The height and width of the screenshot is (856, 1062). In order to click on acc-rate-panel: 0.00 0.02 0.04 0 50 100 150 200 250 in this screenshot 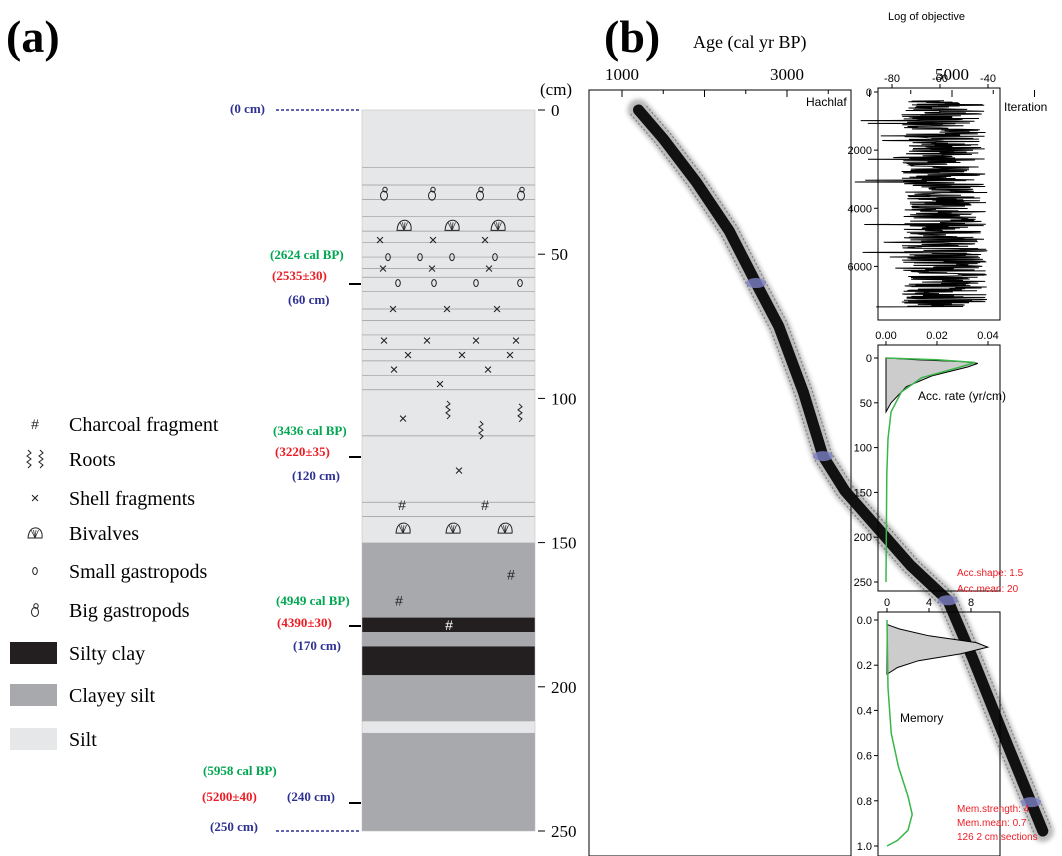, I will do `click(927, 461)`.